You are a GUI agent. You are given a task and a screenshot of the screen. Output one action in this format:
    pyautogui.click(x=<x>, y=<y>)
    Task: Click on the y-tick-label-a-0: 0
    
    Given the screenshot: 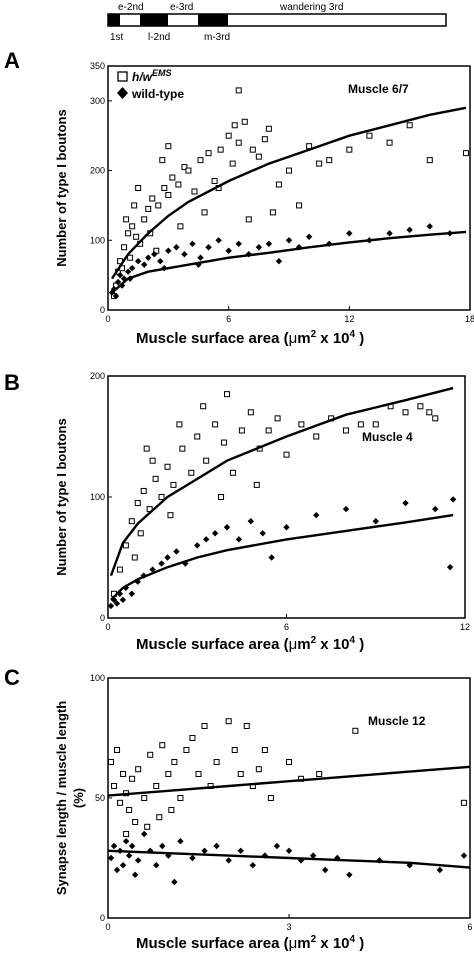 What is the action you would take?
    pyautogui.click(x=102, y=310)
    